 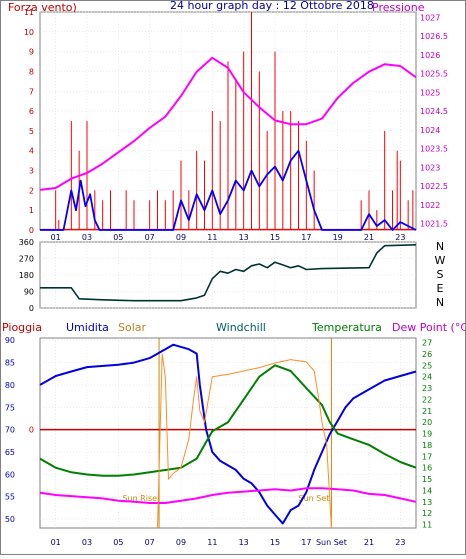 What do you see at coordinates (244, 441) in the screenshot?
I see `solar-line` at bounding box center [244, 441].